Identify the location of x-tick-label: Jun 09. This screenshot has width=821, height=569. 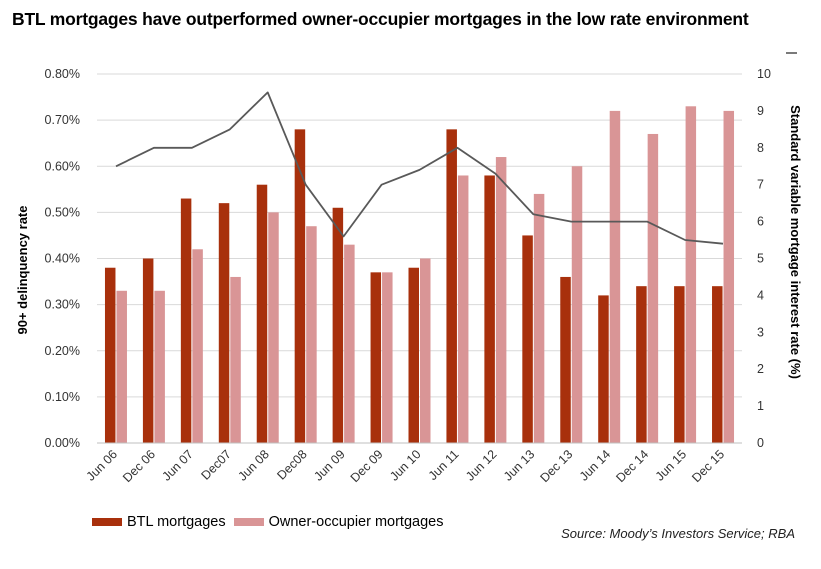
(329, 465).